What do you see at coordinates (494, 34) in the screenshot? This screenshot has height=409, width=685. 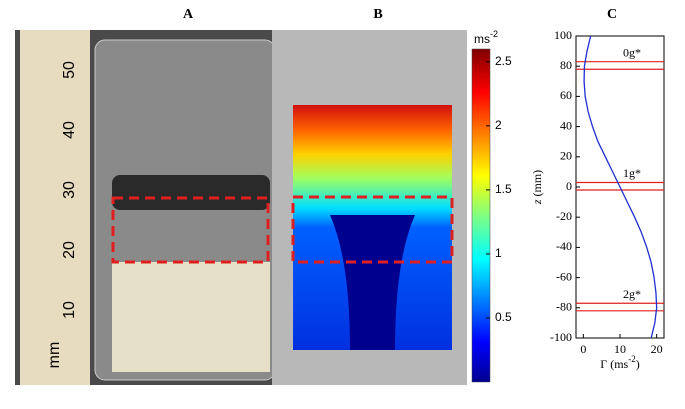 I see `unit-sup: -2` at bounding box center [494, 34].